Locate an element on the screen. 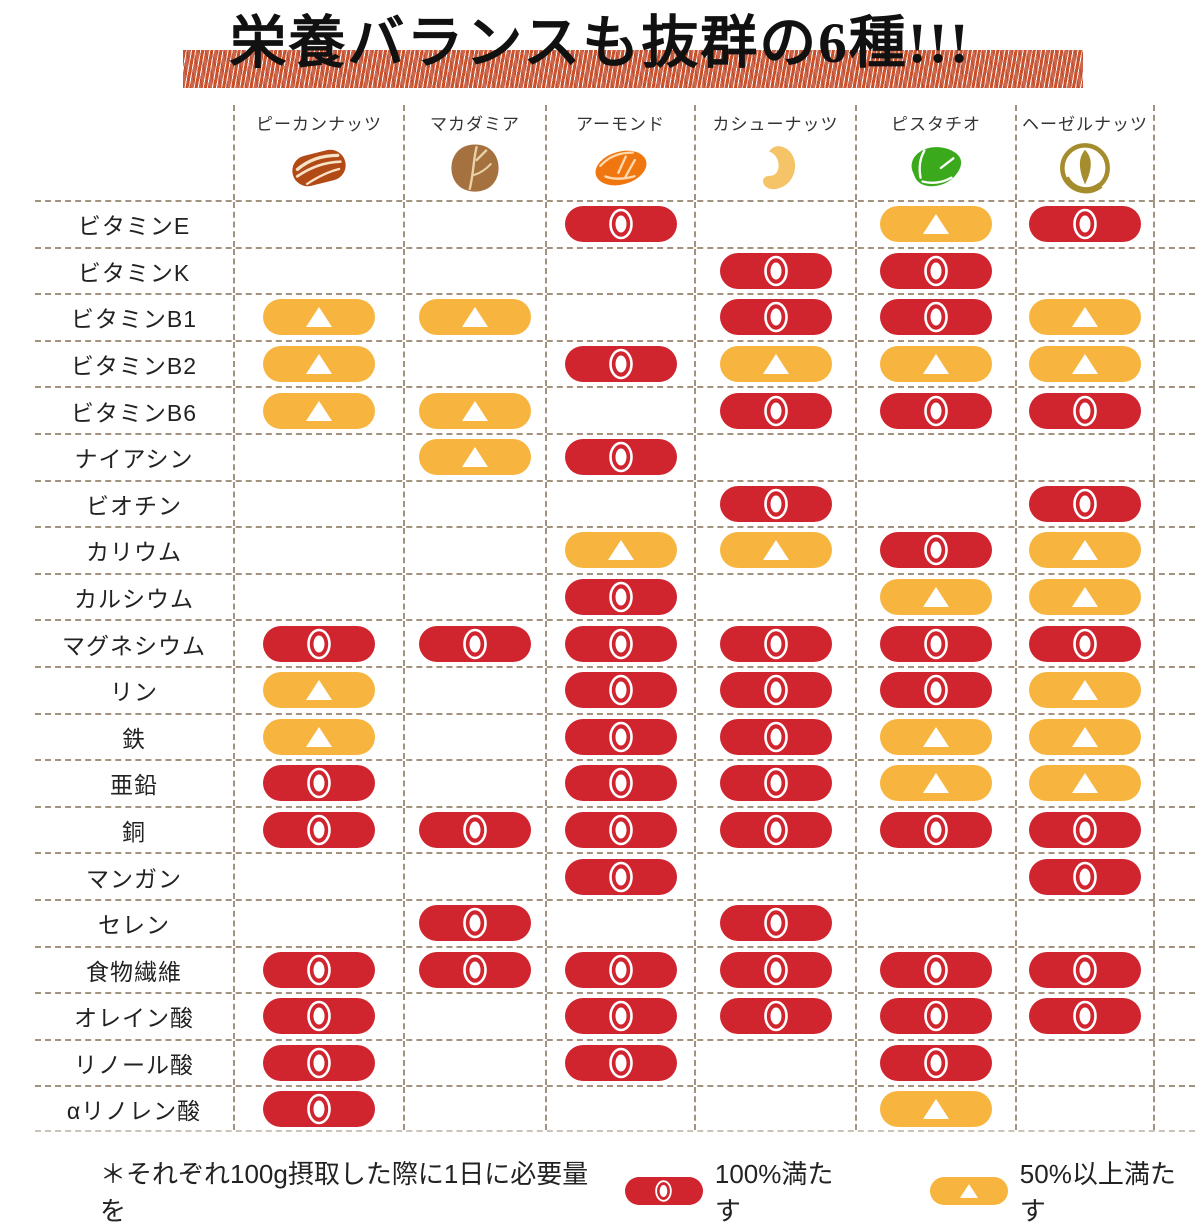 This screenshot has height=1228, width=1200. legend-prefix: ＊それぞれ100g摂取した際に1日に必要量を is located at coordinates (344, 1192).